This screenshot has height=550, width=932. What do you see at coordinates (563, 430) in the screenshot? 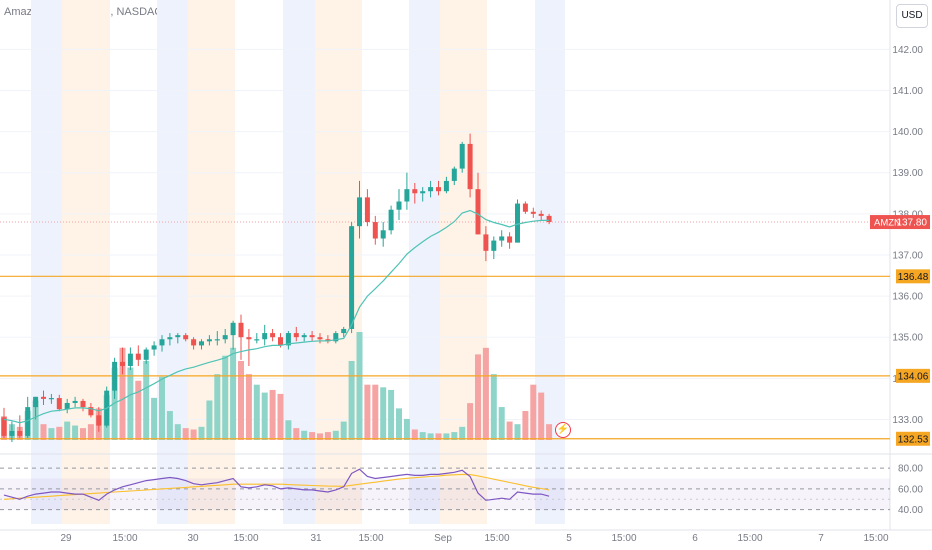
I see `lightning-icon: ⚡` at bounding box center [563, 430].